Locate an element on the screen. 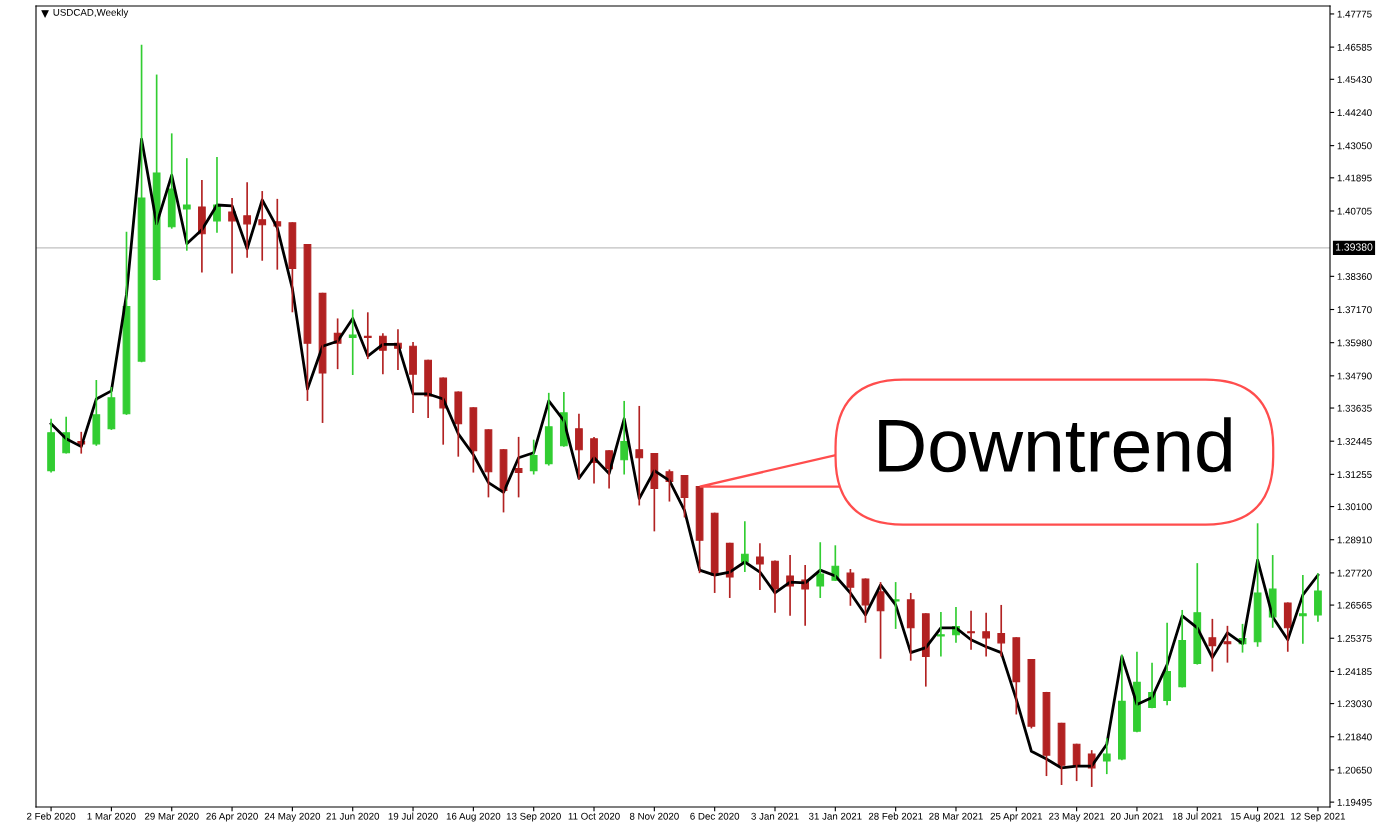  y-tick-label: 1.31255 is located at coordinates (1354, 474).